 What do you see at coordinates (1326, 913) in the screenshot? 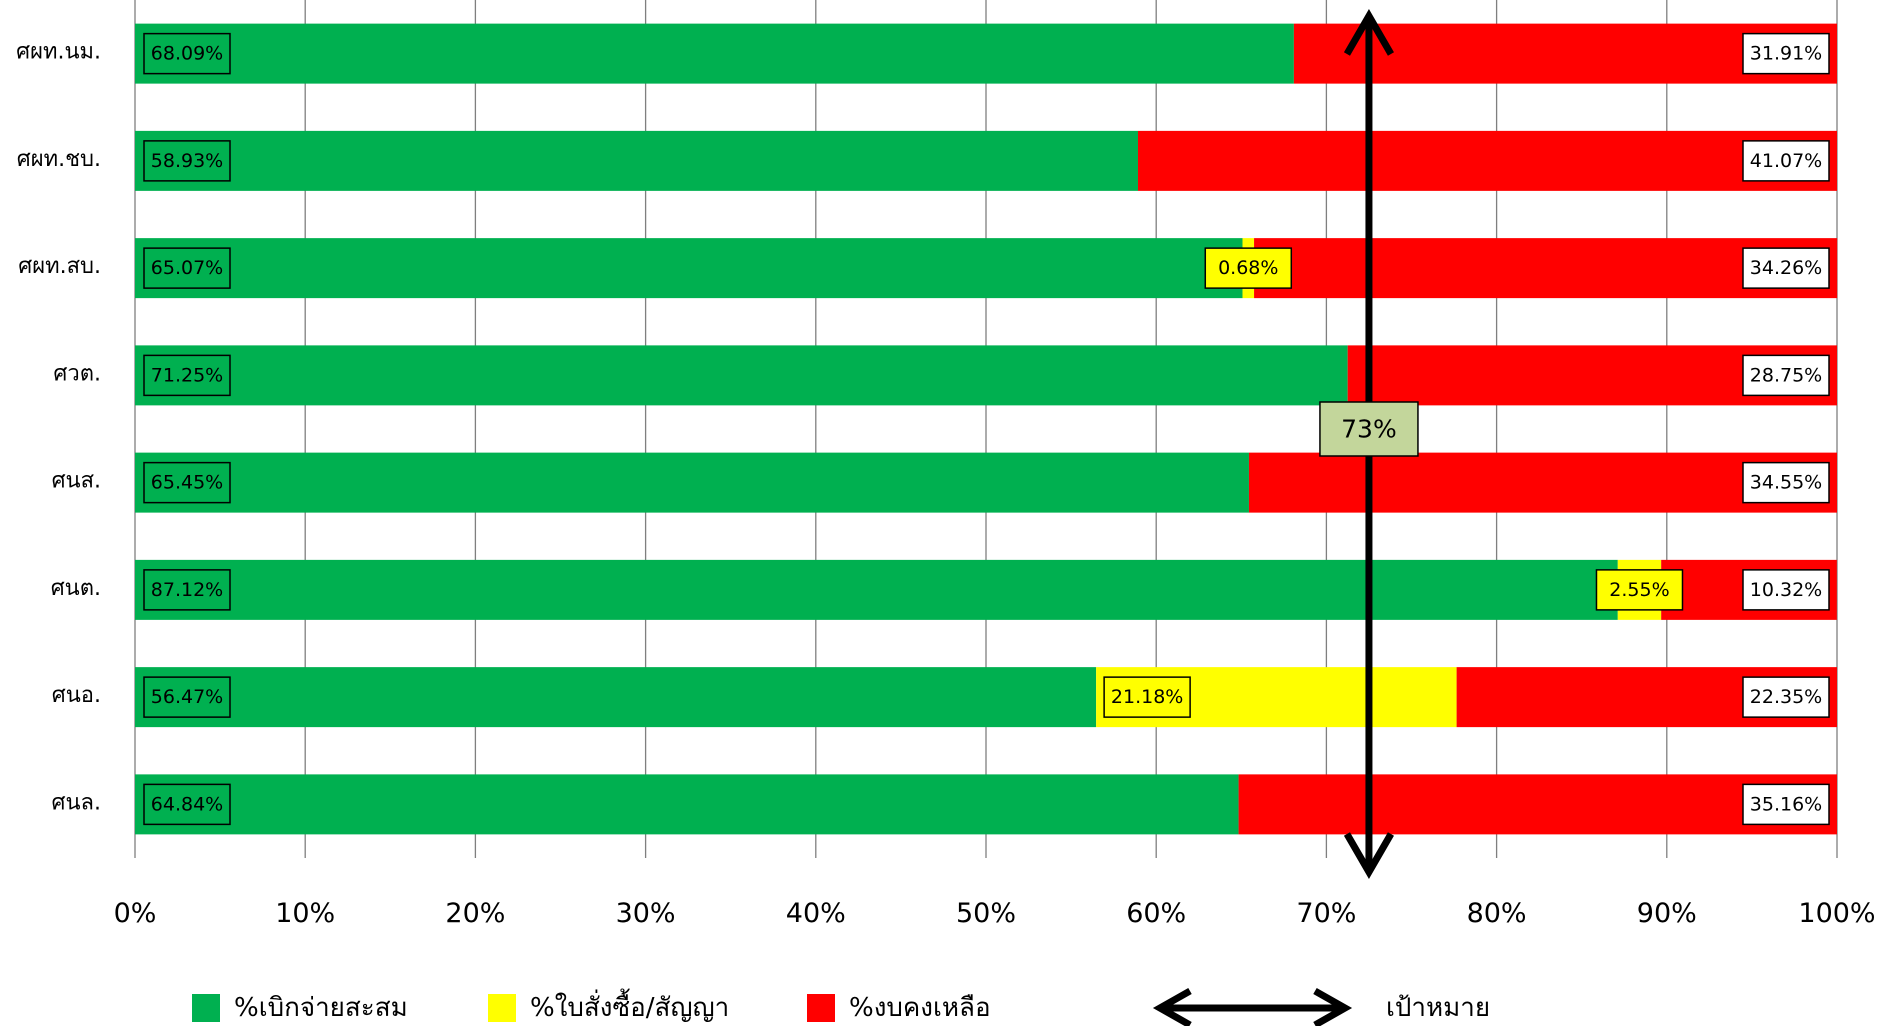
I see `x-tick-label: 70%` at bounding box center [1326, 913].